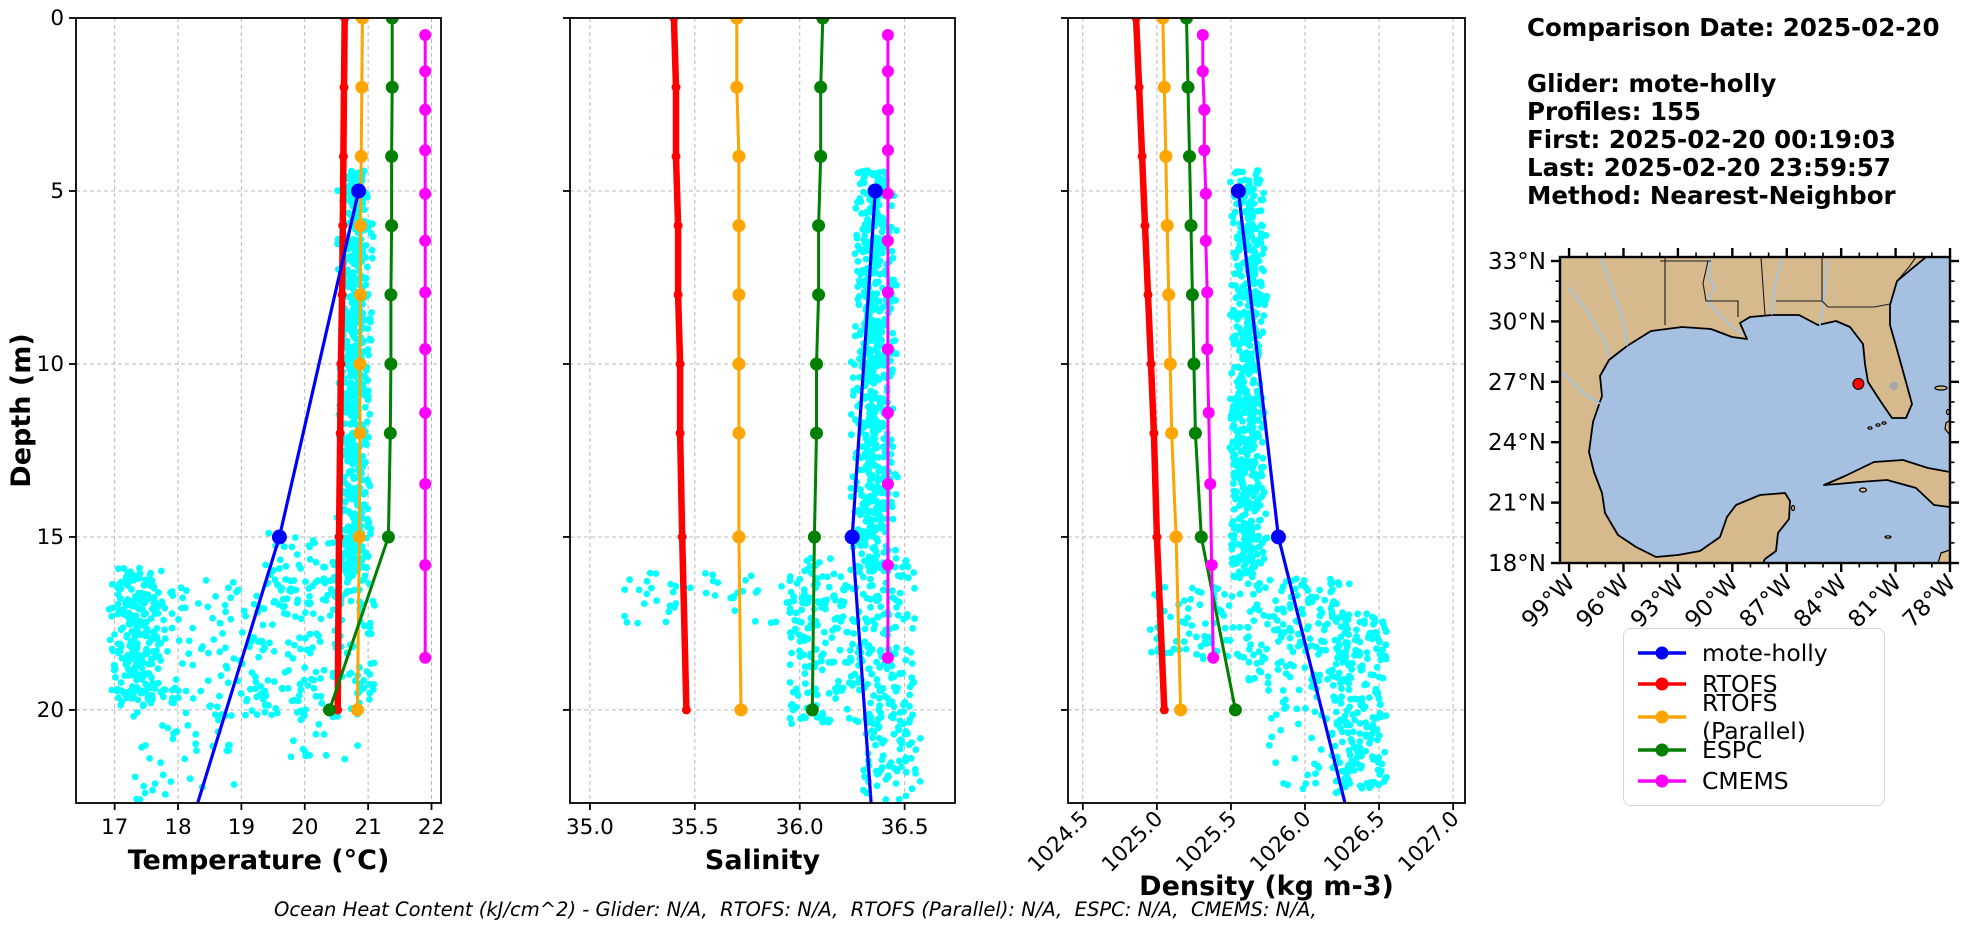  What do you see at coordinates (1863, 490) in the screenshot?
I see `map-land-isla-juventud` at bounding box center [1863, 490].